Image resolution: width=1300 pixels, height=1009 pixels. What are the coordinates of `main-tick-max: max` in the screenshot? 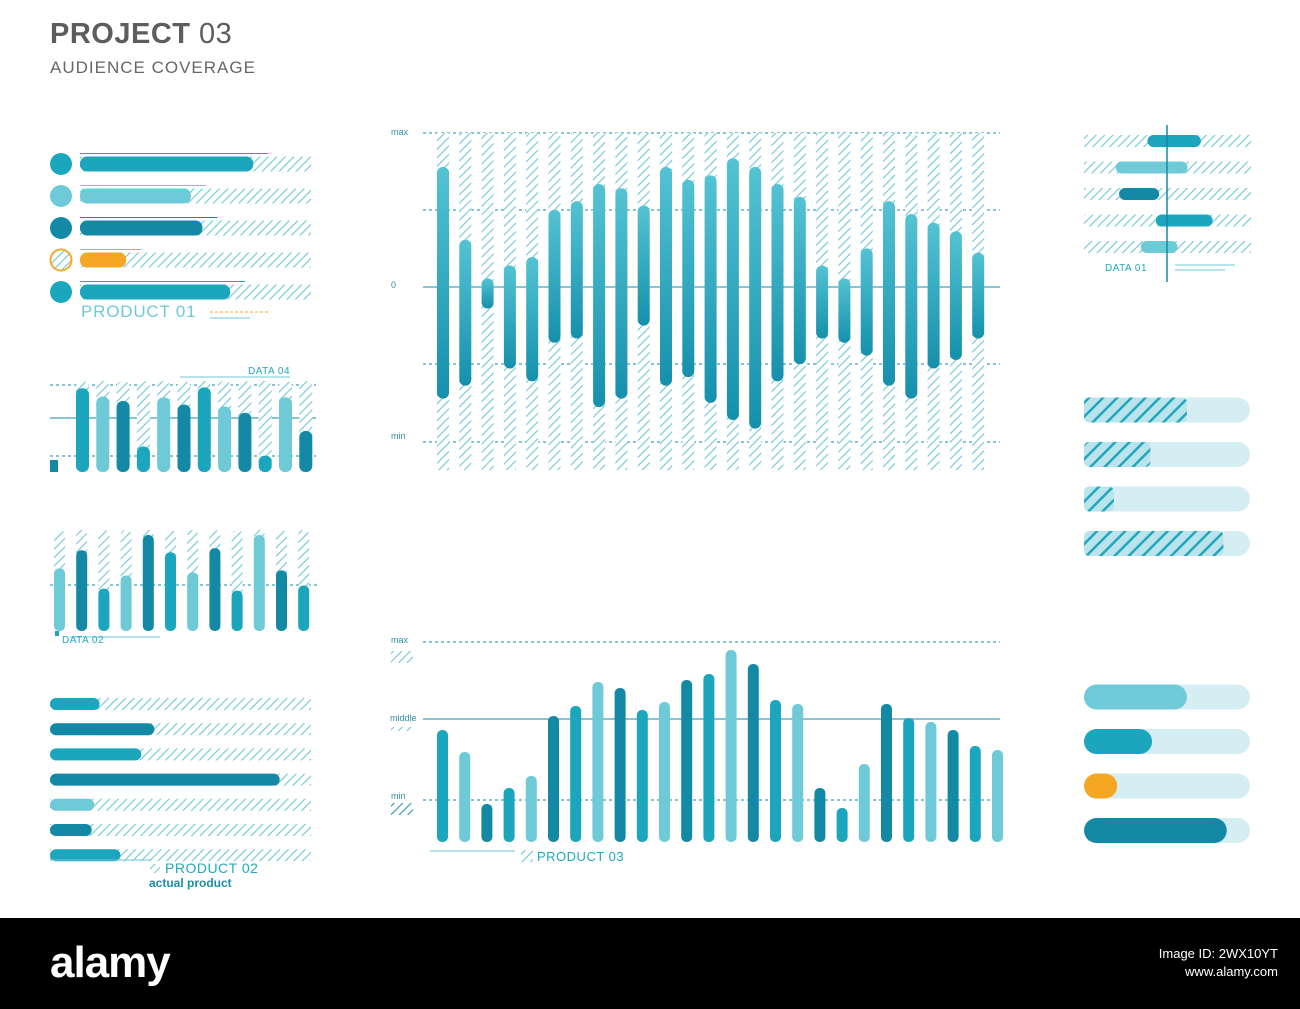 It's located at (400, 132).